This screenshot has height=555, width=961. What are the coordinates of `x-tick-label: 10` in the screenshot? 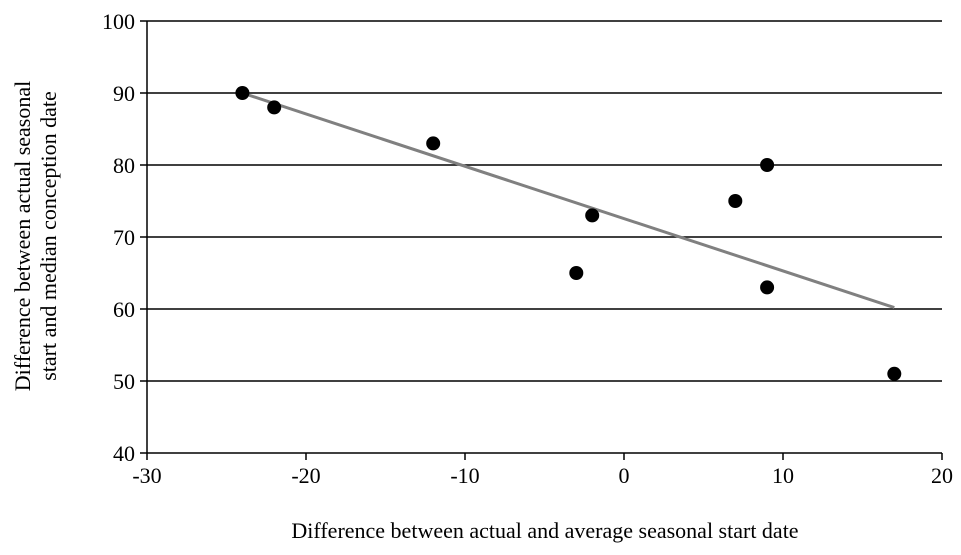 It's located at (783, 475).